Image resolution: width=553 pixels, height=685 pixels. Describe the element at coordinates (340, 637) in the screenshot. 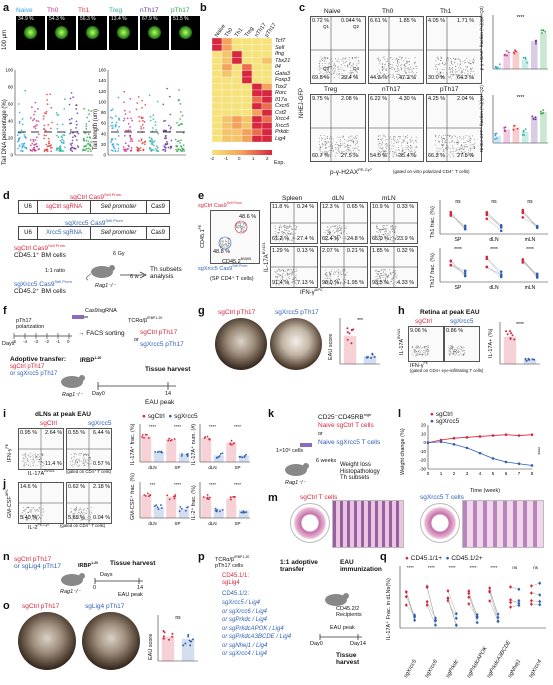

I see `p-timeline` at that location.